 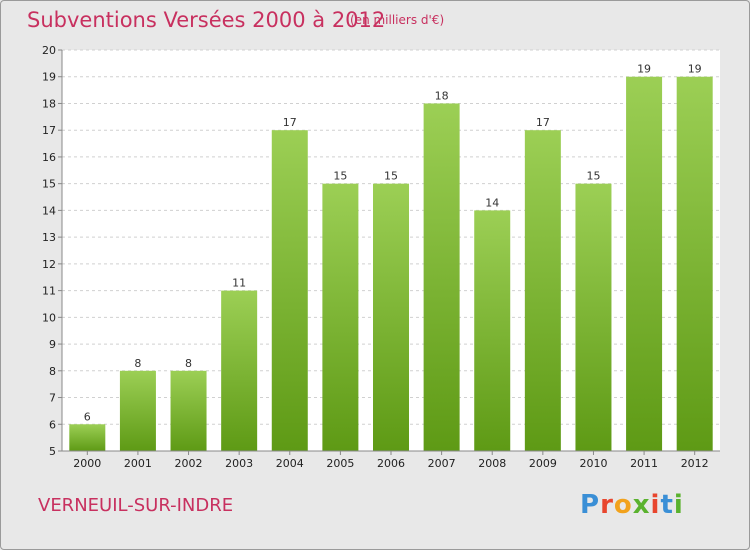 I want to click on y-tick-label: 9, so click(x=52, y=344).